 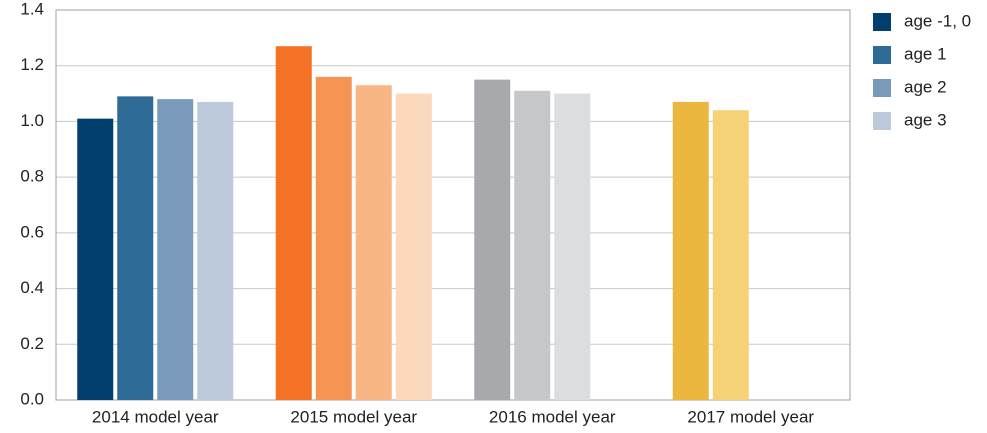 I want to click on y-tick-label: 1.0, so click(x=32, y=120).